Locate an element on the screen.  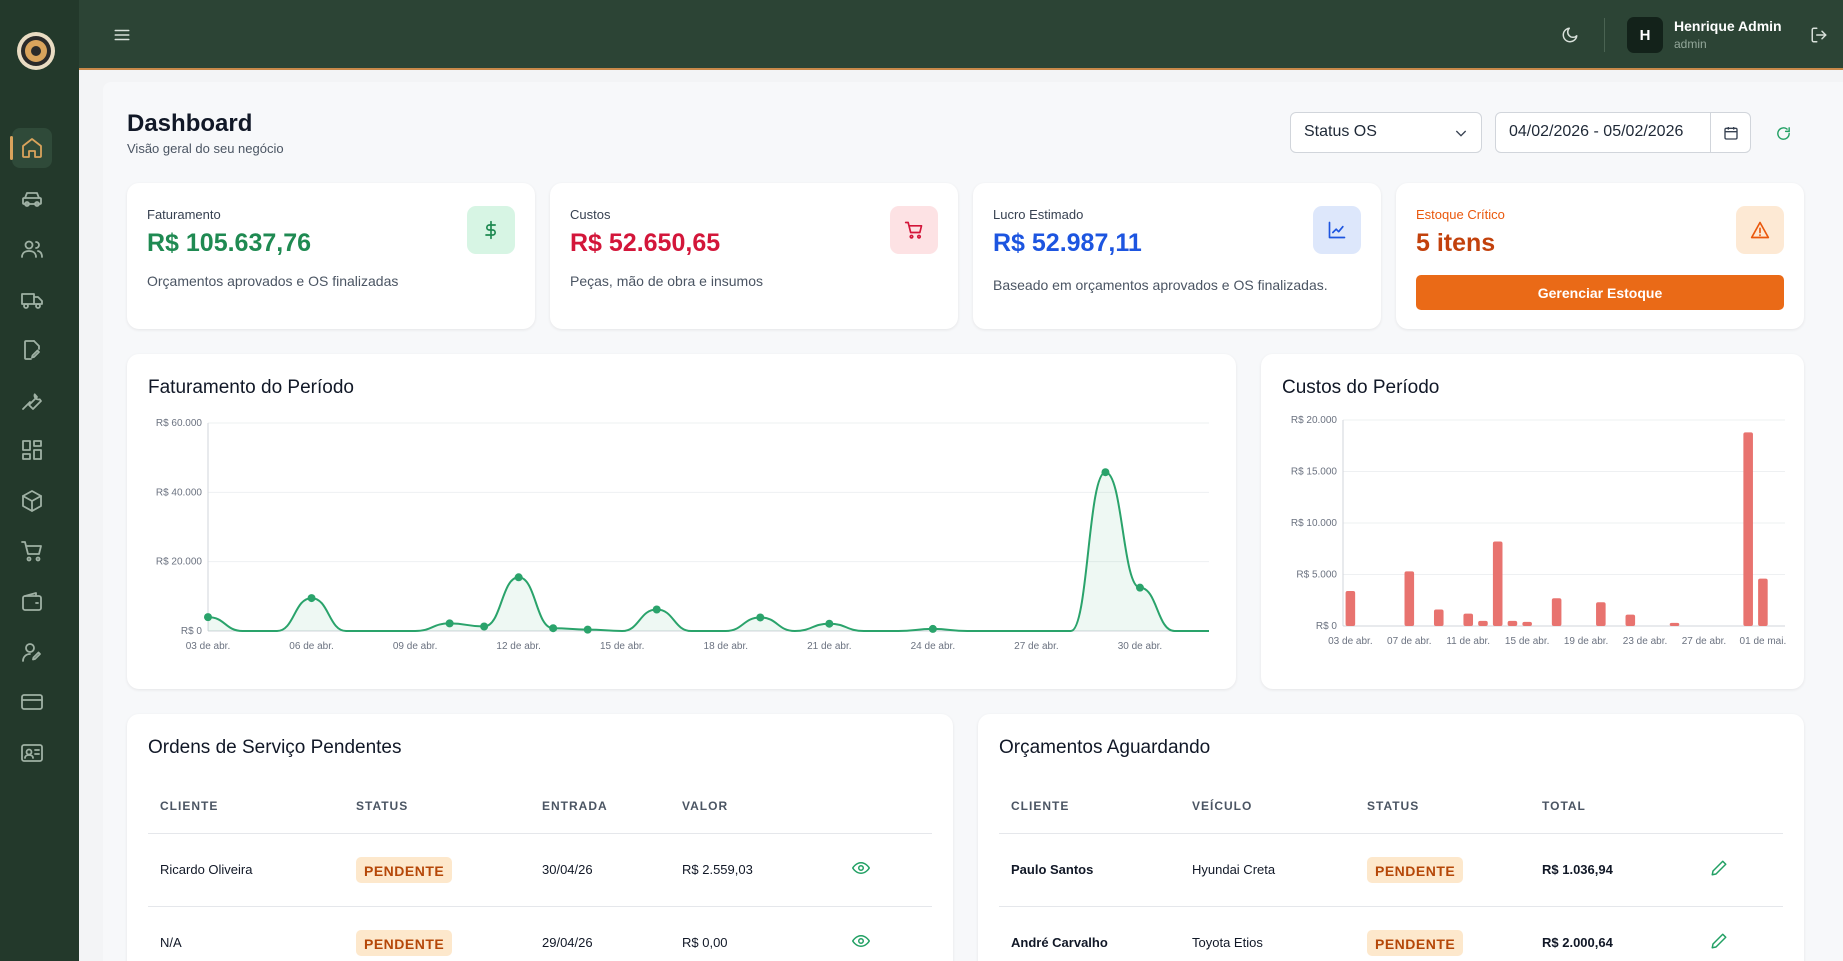
x-tick-label: 06 de abr. is located at coordinates (311, 646).